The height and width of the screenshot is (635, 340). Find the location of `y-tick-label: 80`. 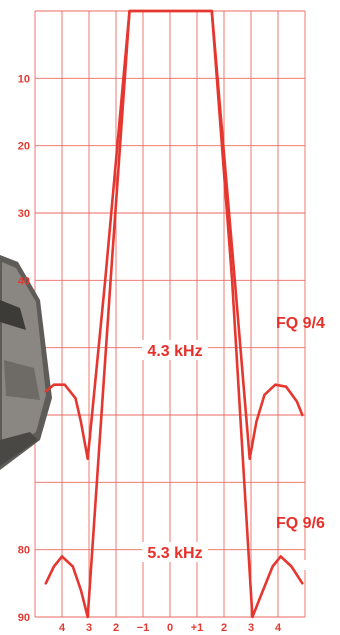

y-tick-label: 80 is located at coordinates (24, 551).